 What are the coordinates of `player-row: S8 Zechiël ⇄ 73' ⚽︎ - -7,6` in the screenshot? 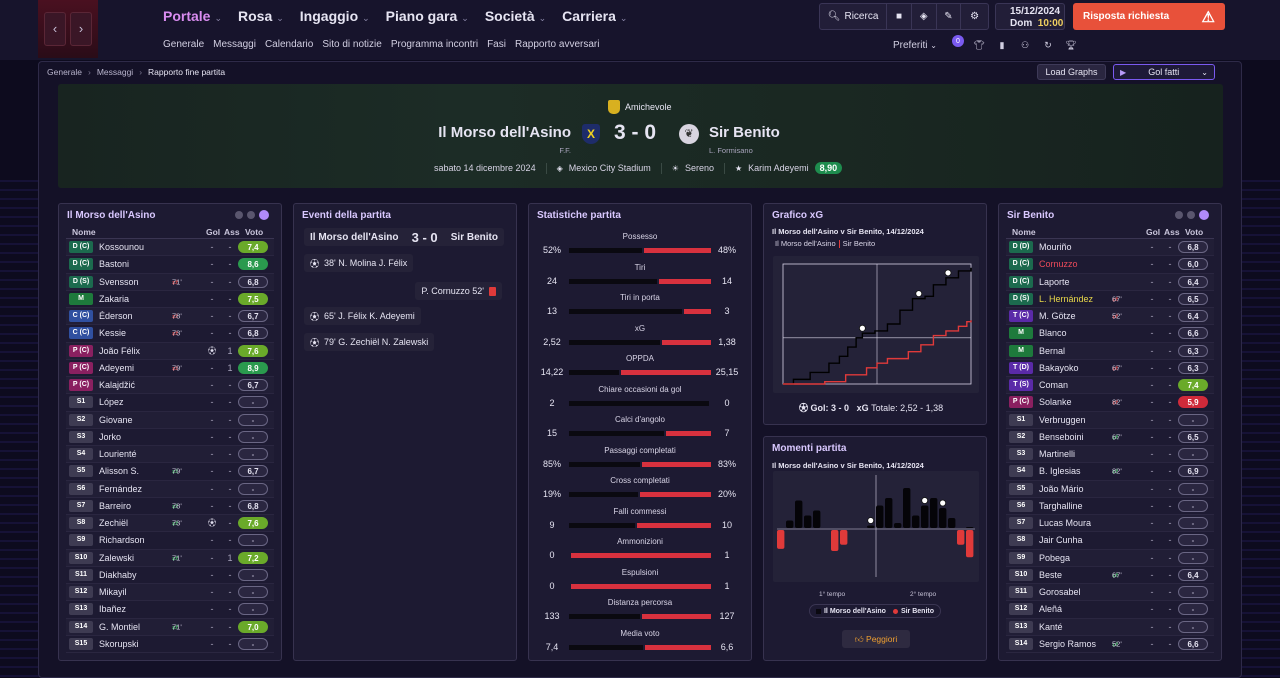 It's located at (170, 524).